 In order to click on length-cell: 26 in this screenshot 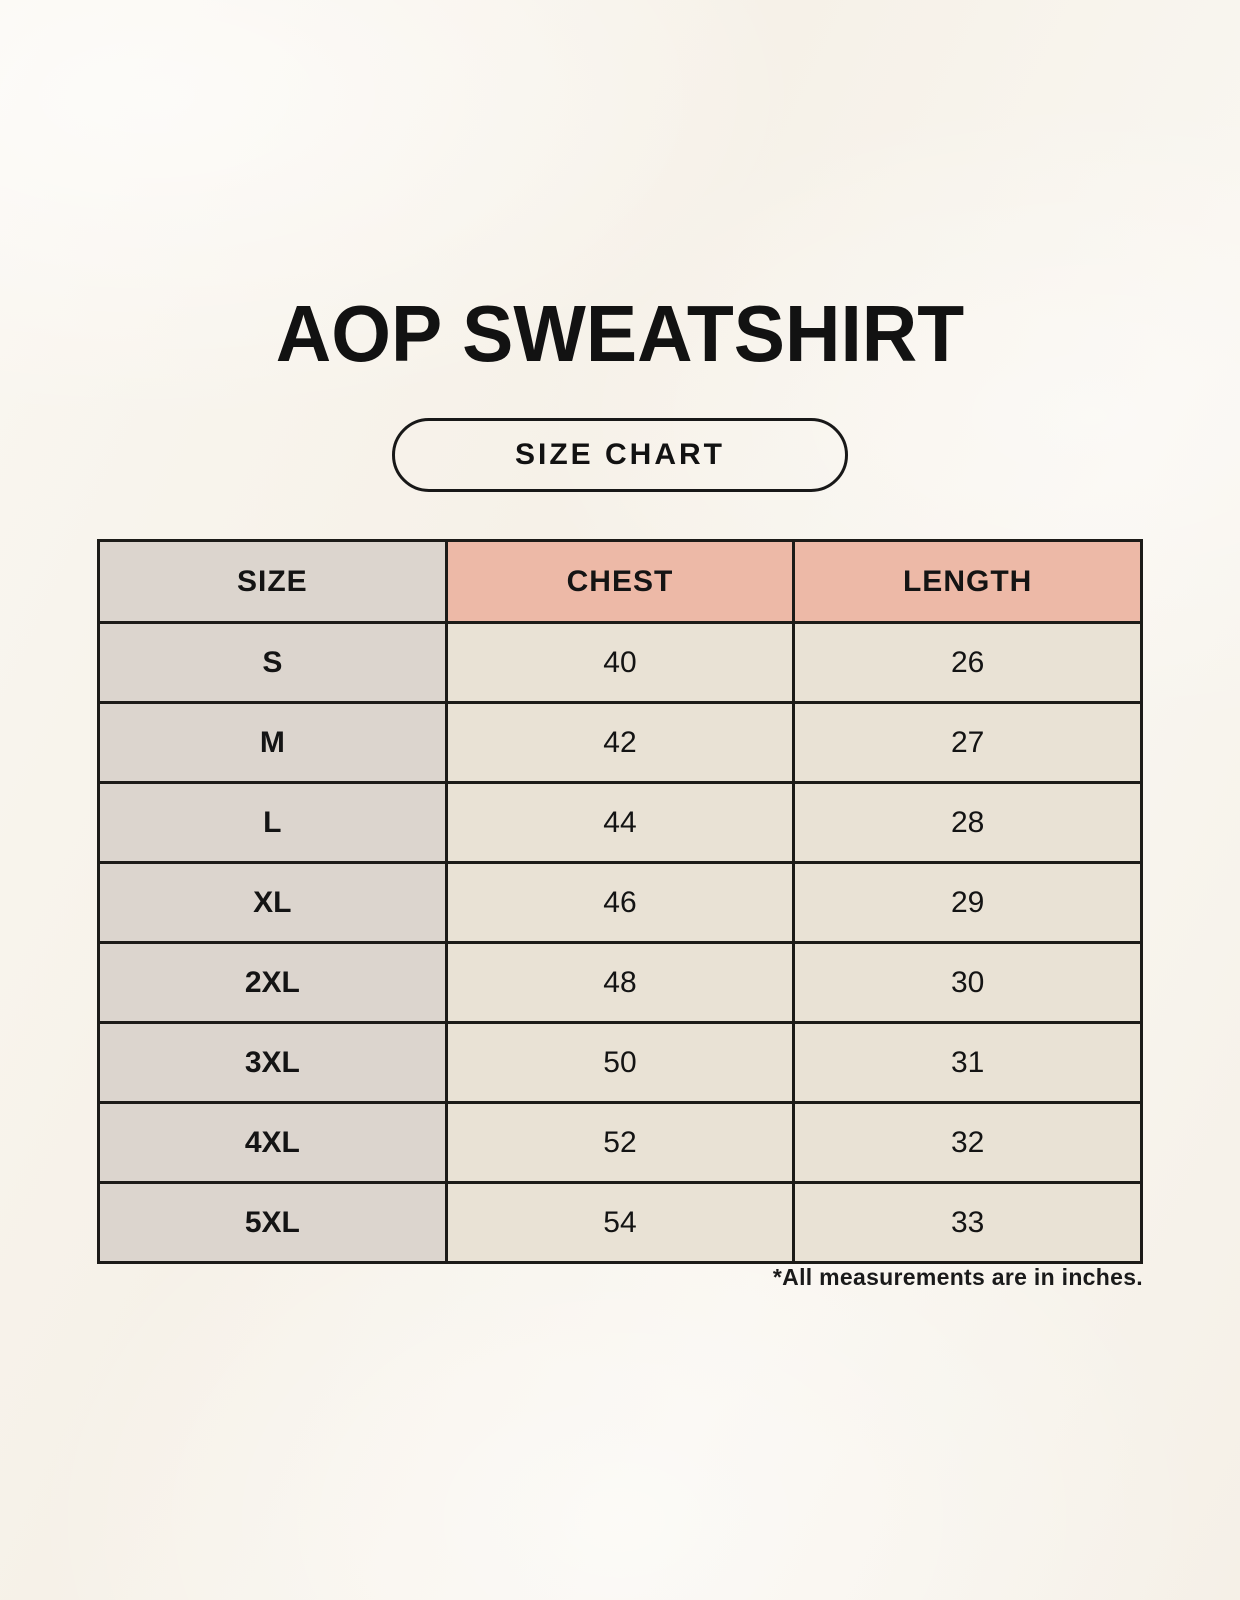, I will do `click(967, 662)`.